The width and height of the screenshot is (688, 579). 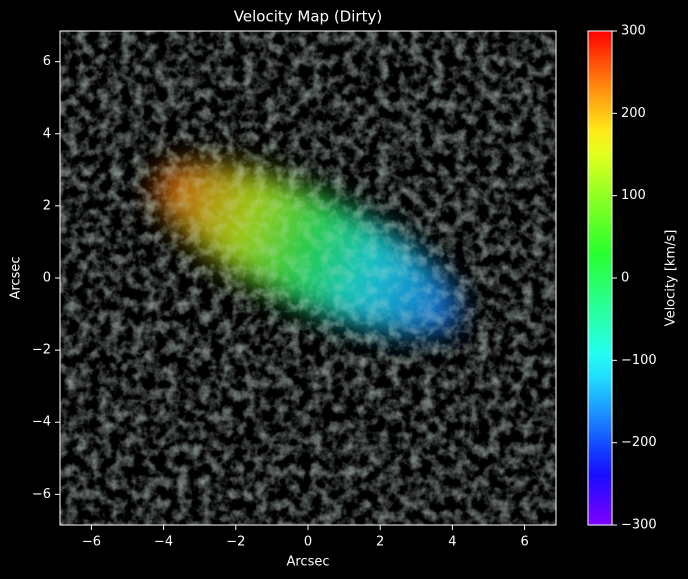 I want to click on colorbar-tick-label: −300, so click(x=639, y=525).